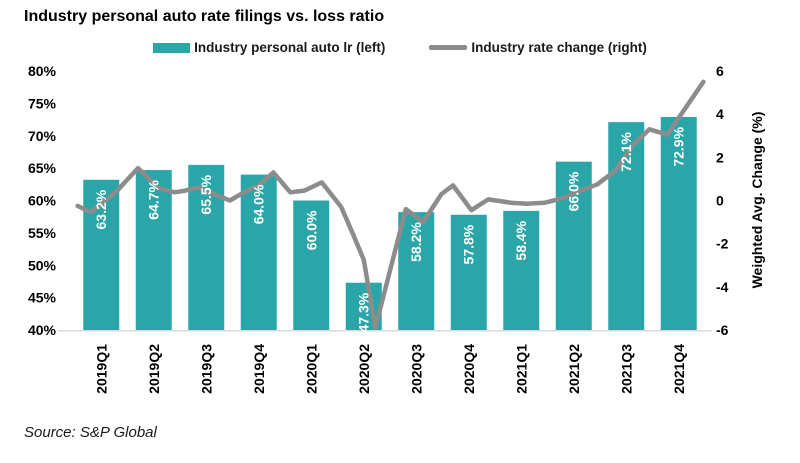 The image size is (800, 463). Describe the element at coordinates (469, 369) in the screenshot. I see `x-axis-category-label: 2020Q4` at that location.